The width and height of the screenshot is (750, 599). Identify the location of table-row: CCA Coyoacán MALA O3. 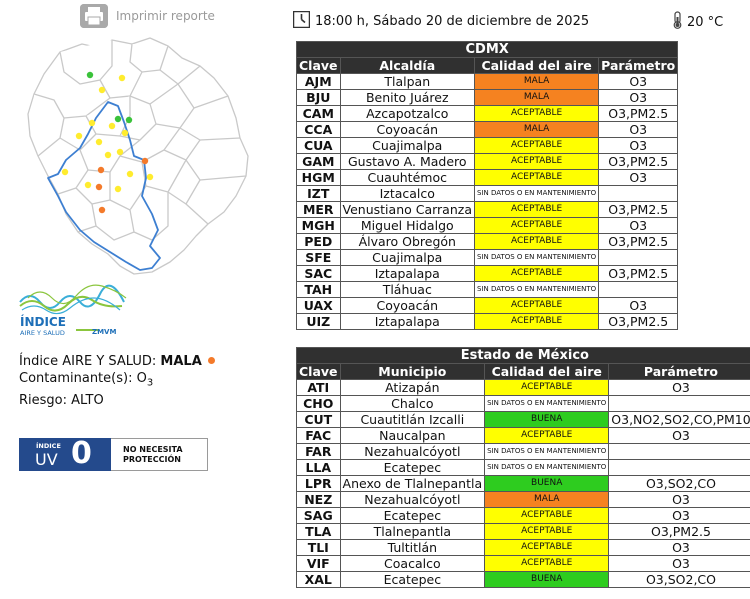
(487, 129).